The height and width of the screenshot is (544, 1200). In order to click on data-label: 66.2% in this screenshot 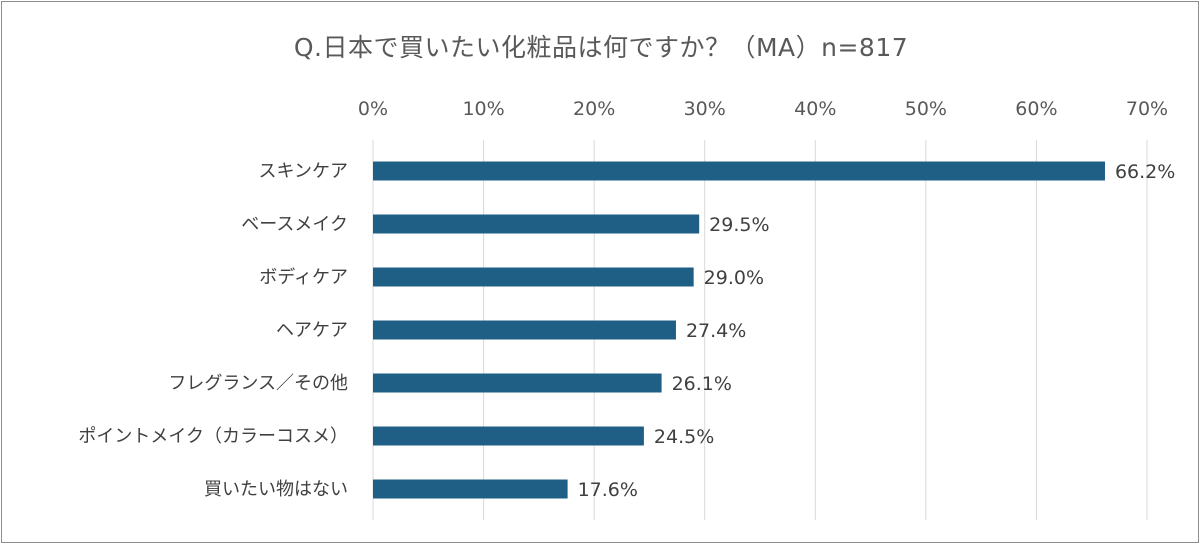, I will do `click(1145, 172)`.